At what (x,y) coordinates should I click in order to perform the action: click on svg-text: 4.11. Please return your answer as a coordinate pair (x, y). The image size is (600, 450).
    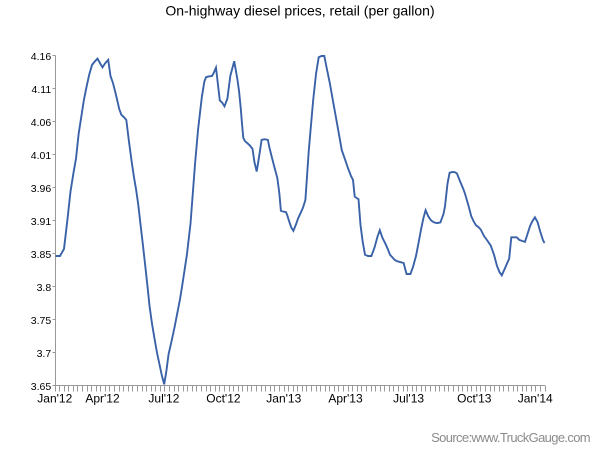
    Looking at the image, I should click on (42, 90).